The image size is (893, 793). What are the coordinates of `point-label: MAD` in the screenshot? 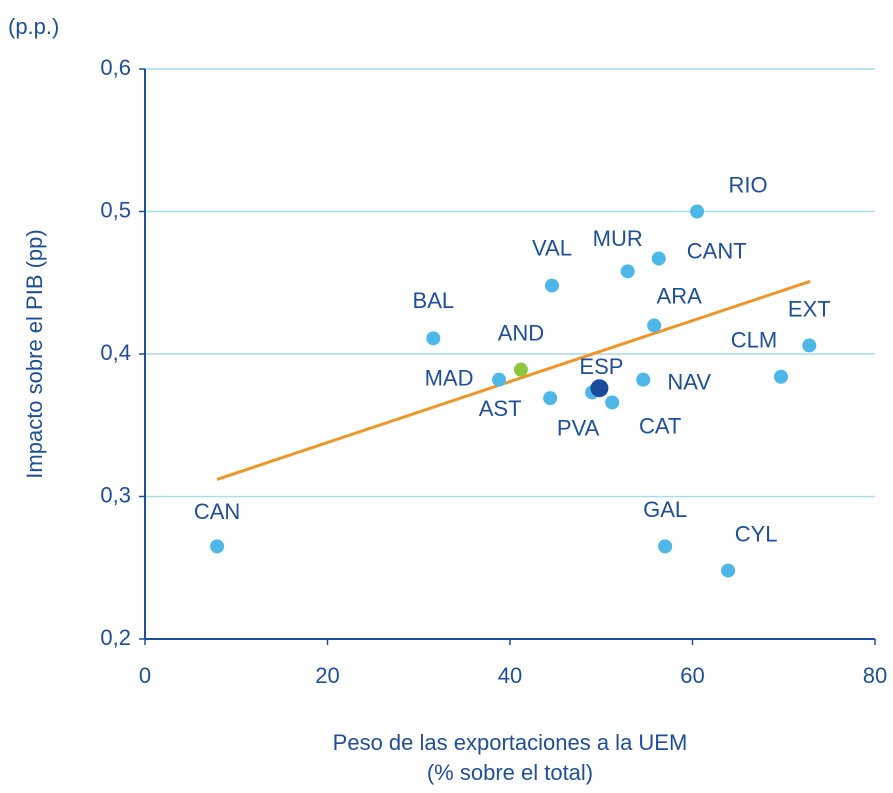 It's located at (449, 377).